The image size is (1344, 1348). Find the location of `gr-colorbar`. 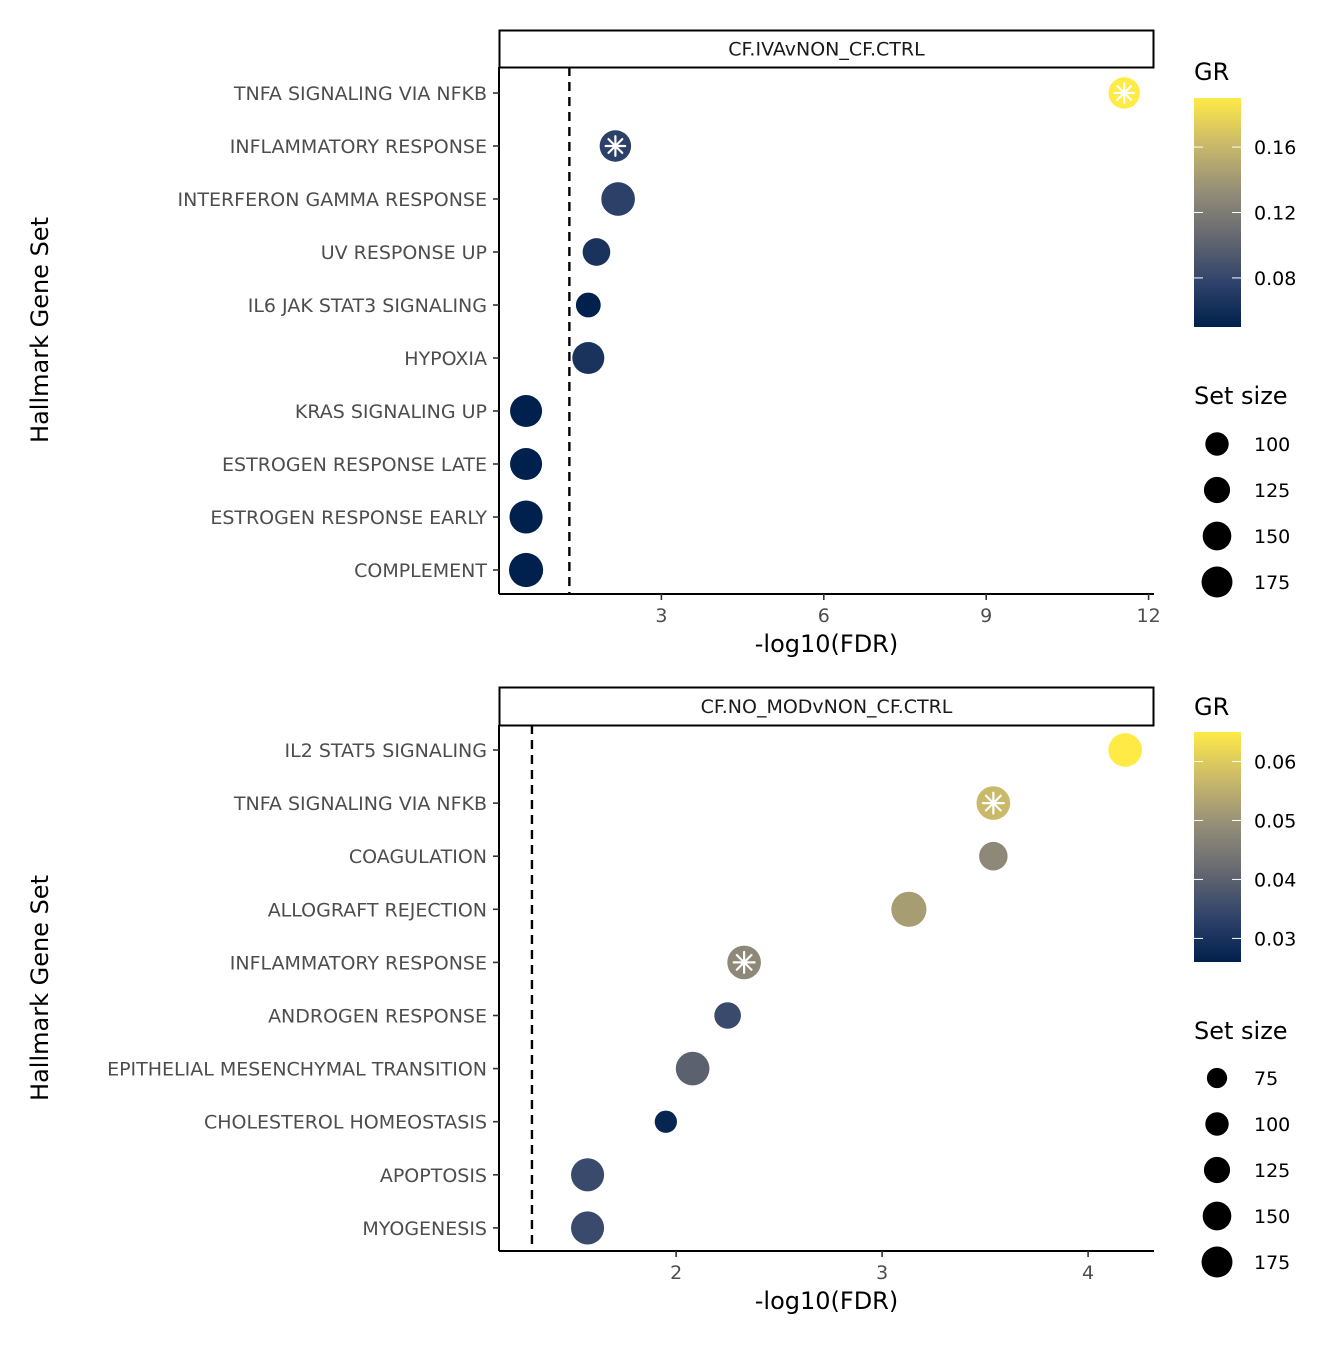

gr-colorbar is located at coordinates (1217, 847).